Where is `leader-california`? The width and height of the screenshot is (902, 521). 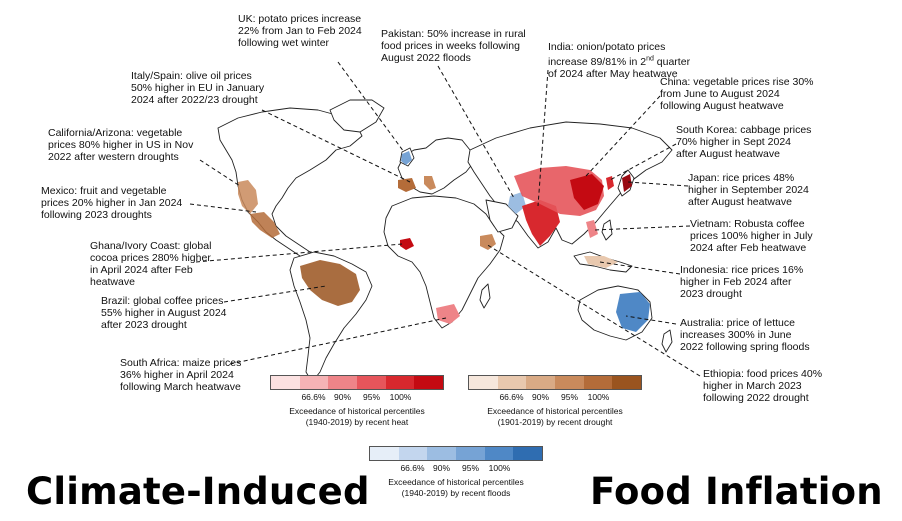 leader-california is located at coordinates (220, 173).